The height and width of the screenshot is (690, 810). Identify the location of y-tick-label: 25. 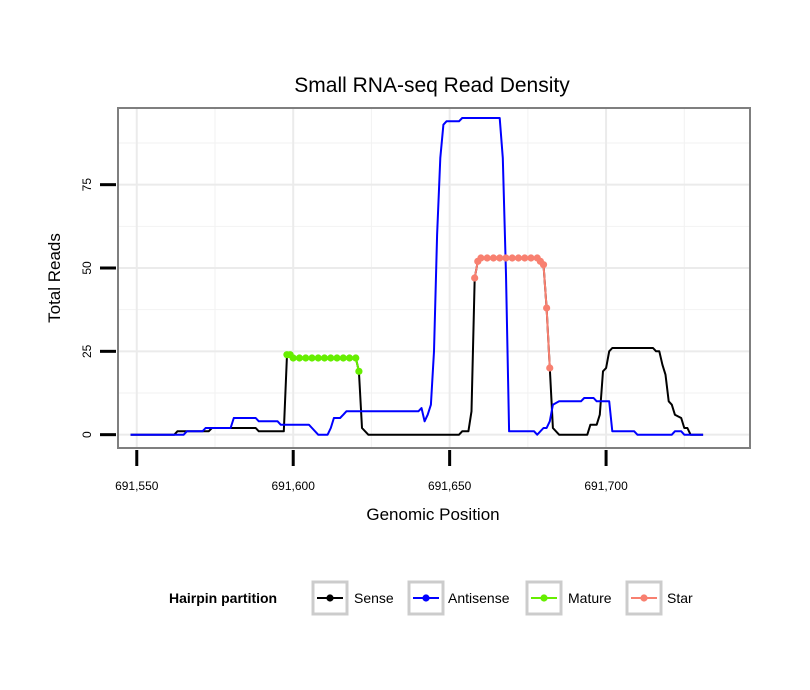
(87, 351).